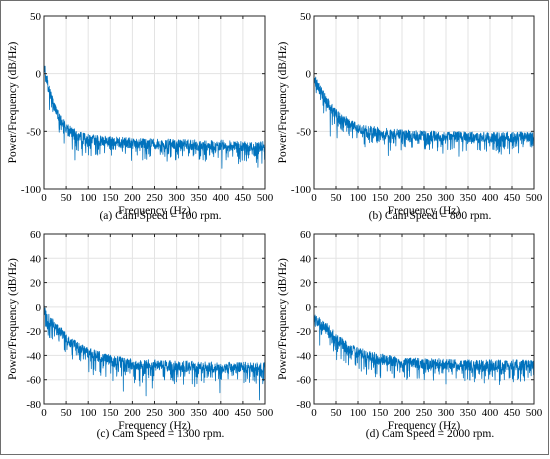 The height and width of the screenshot is (459, 550). What do you see at coordinates (430, 434) in the screenshot?
I see `panel-caption: (d) Cam Speed = 2000 rpm.` at bounding box center [430, 434].